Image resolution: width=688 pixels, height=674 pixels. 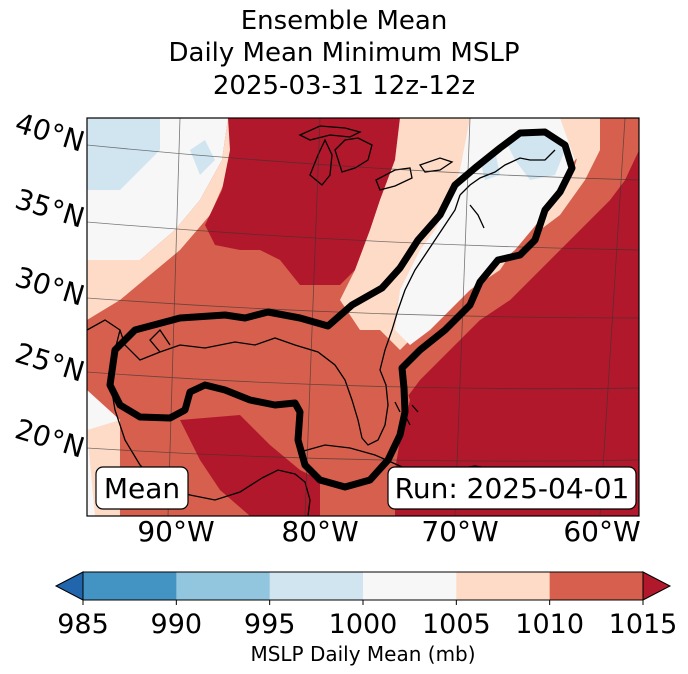 I want to click on field-1005-1010-west-band, so click(x=163, y=219).